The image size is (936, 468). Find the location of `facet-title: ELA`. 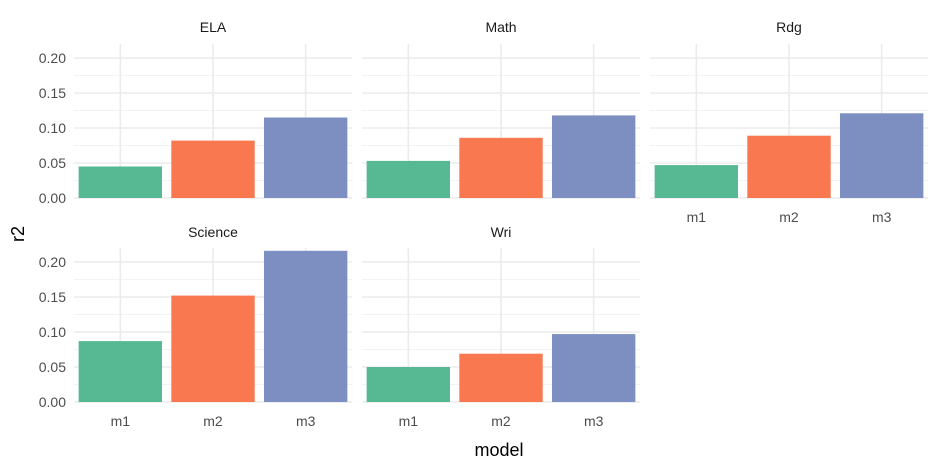

facet-title: ELA is located at coordinates (213, 27).